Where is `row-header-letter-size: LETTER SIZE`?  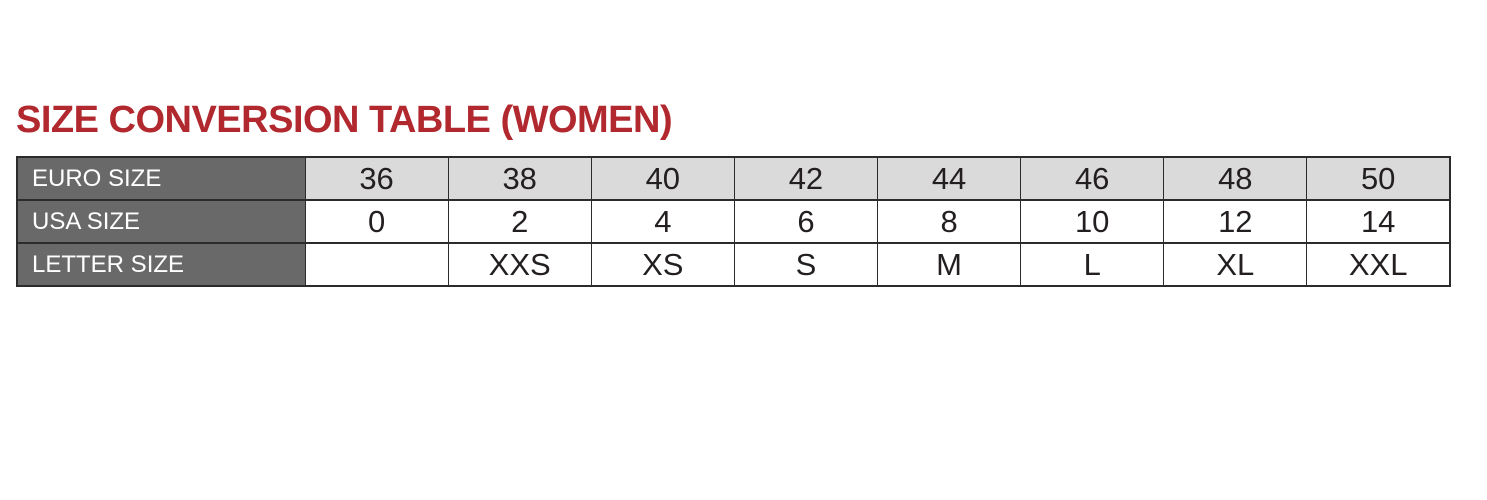
row-header-letter-size: LETTER SIZE is located at coordinates (161, 264).